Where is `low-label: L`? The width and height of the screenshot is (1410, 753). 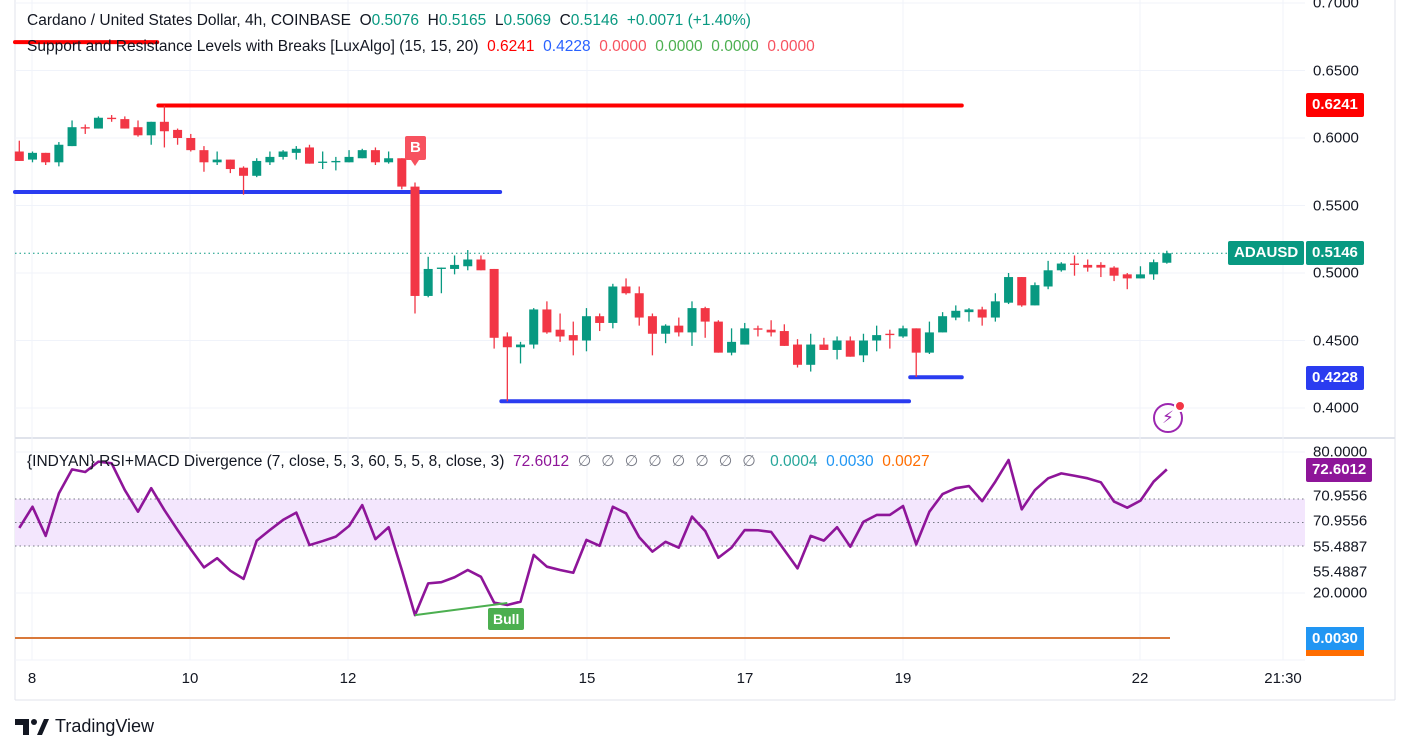
low-label: L is located at coordinates (499, 20).